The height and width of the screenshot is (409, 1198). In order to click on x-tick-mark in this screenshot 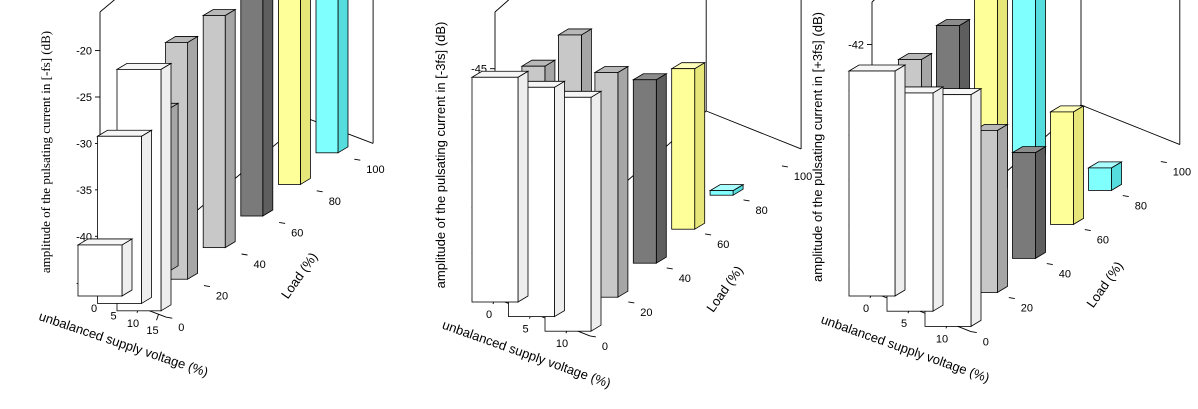, I will do `click(157, 317)`.